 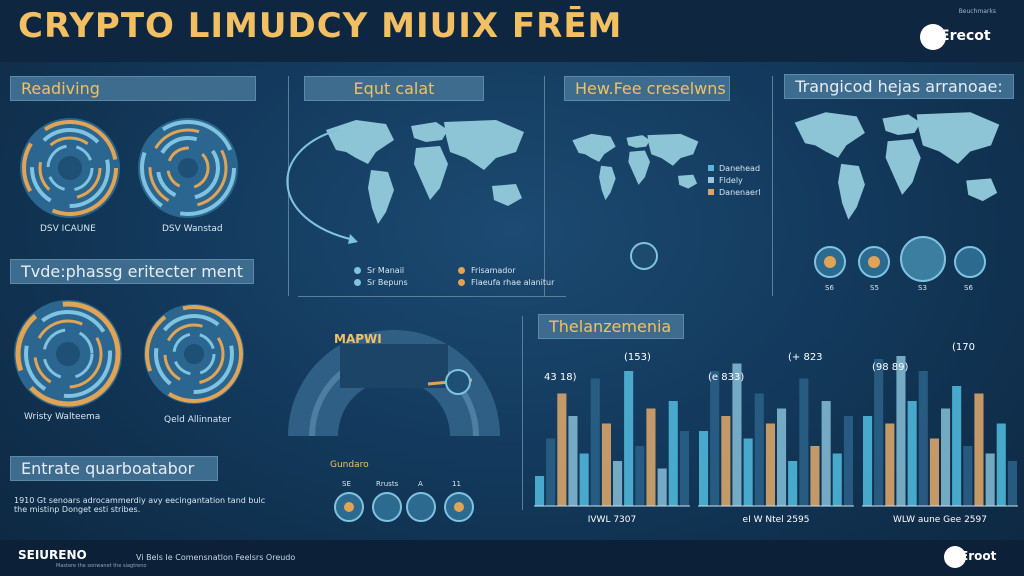 I want to click on legend-row: Frisamador, so click(x=518, y=270).